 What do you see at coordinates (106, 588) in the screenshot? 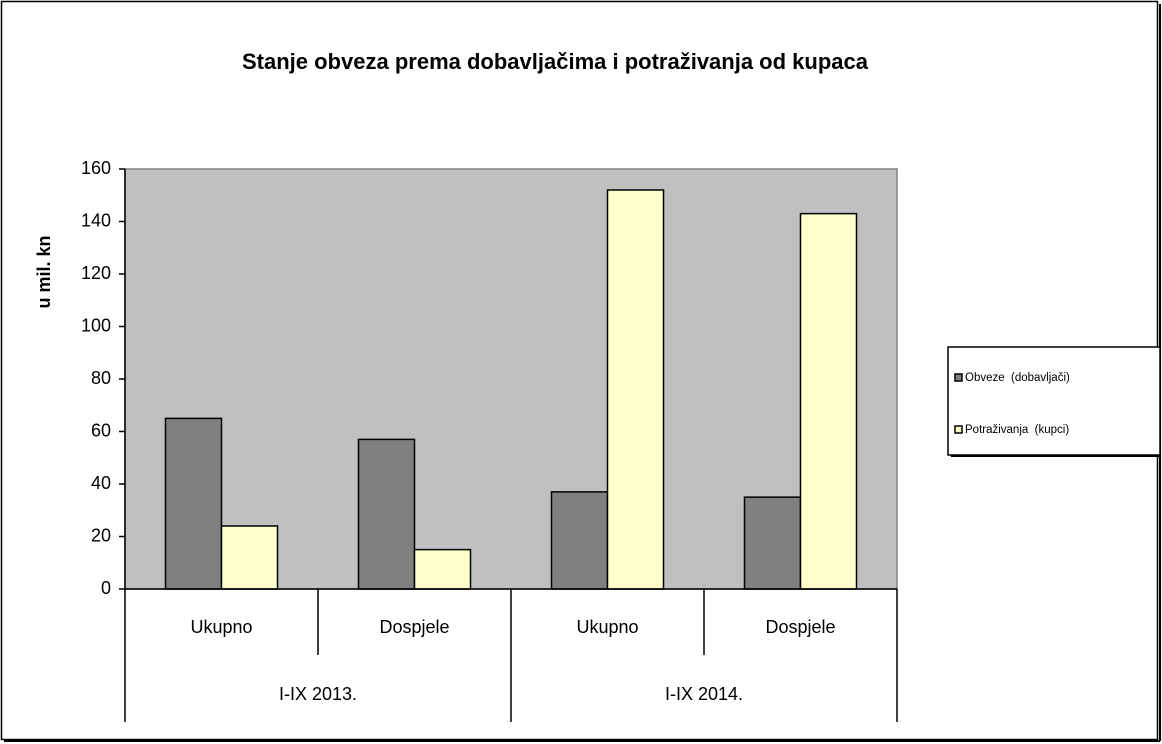
I see `y-tick-label: 0` at bounding box center [106, 588].